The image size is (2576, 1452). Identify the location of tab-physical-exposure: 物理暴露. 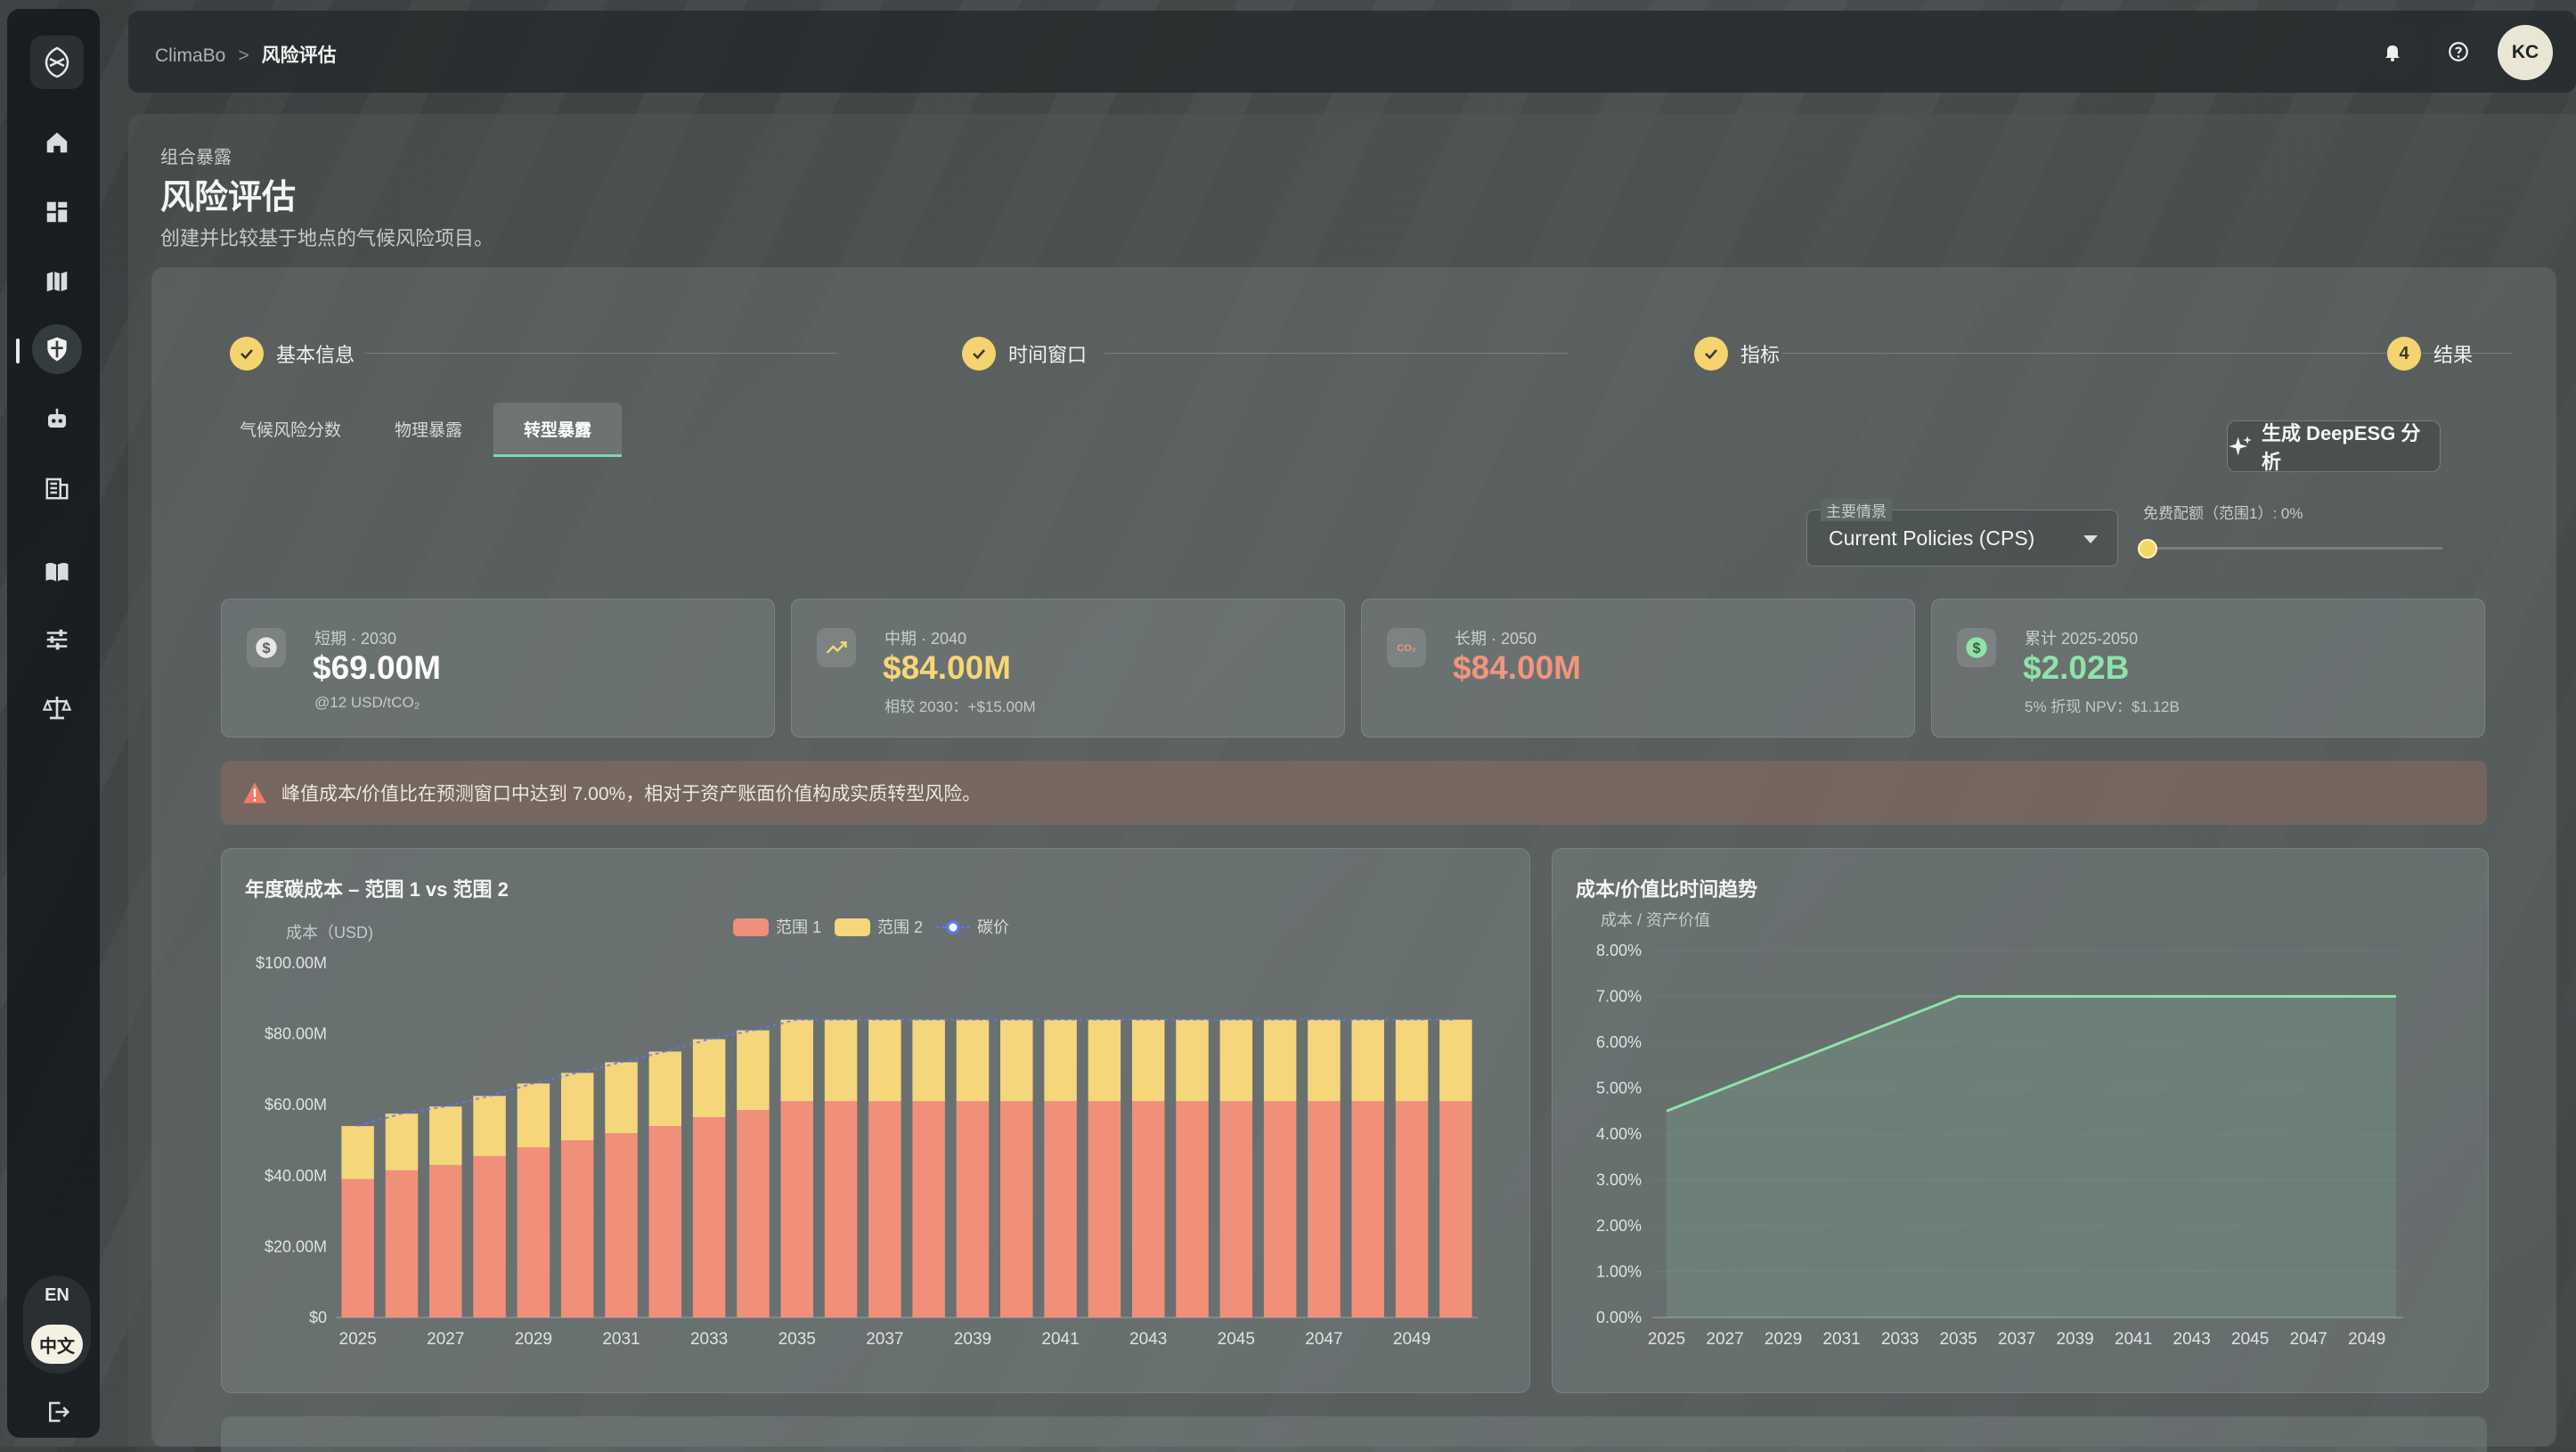
(428, 430).